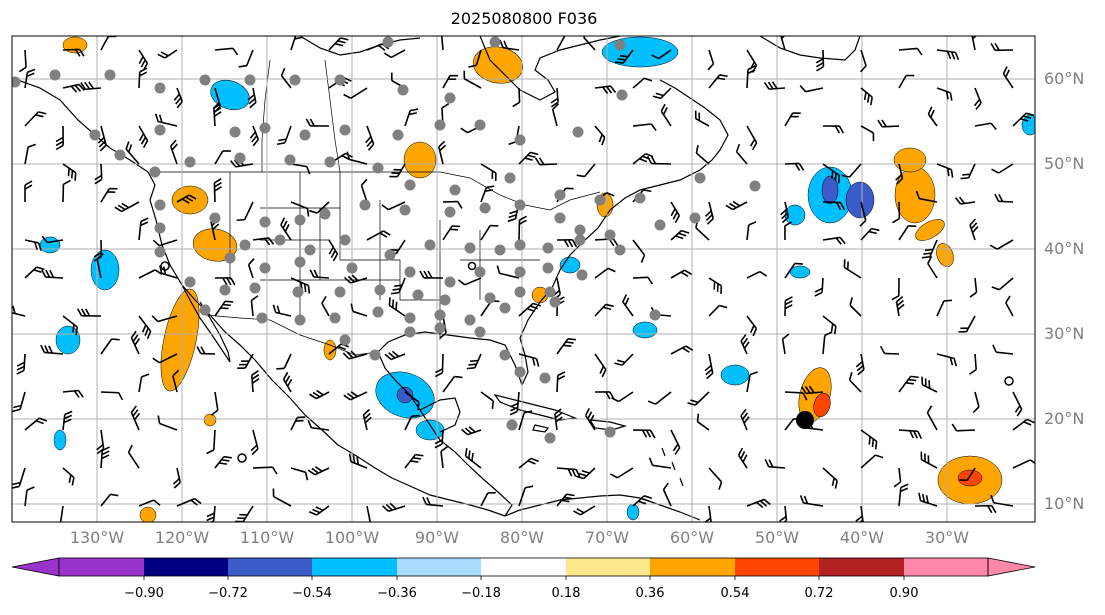 The image size is (1105, 615). I want to click on lon-label: 120°W, so click(182, 537).